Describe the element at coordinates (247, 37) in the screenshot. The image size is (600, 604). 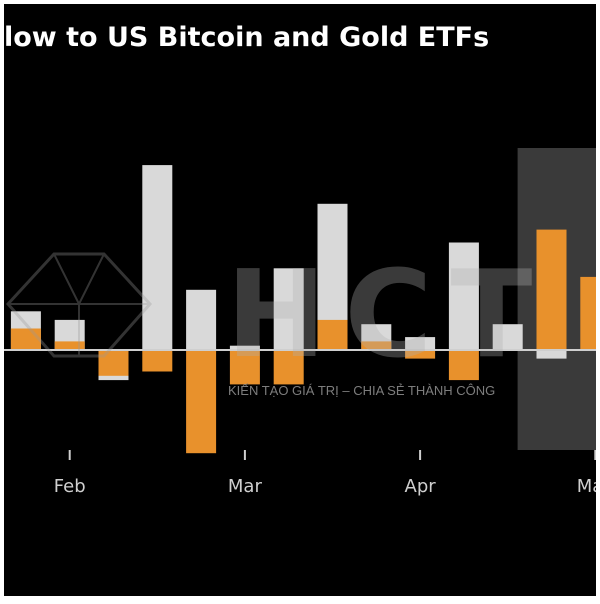
I see `chart-title: low to US Bitcoin and Gold ETFs` at that location.